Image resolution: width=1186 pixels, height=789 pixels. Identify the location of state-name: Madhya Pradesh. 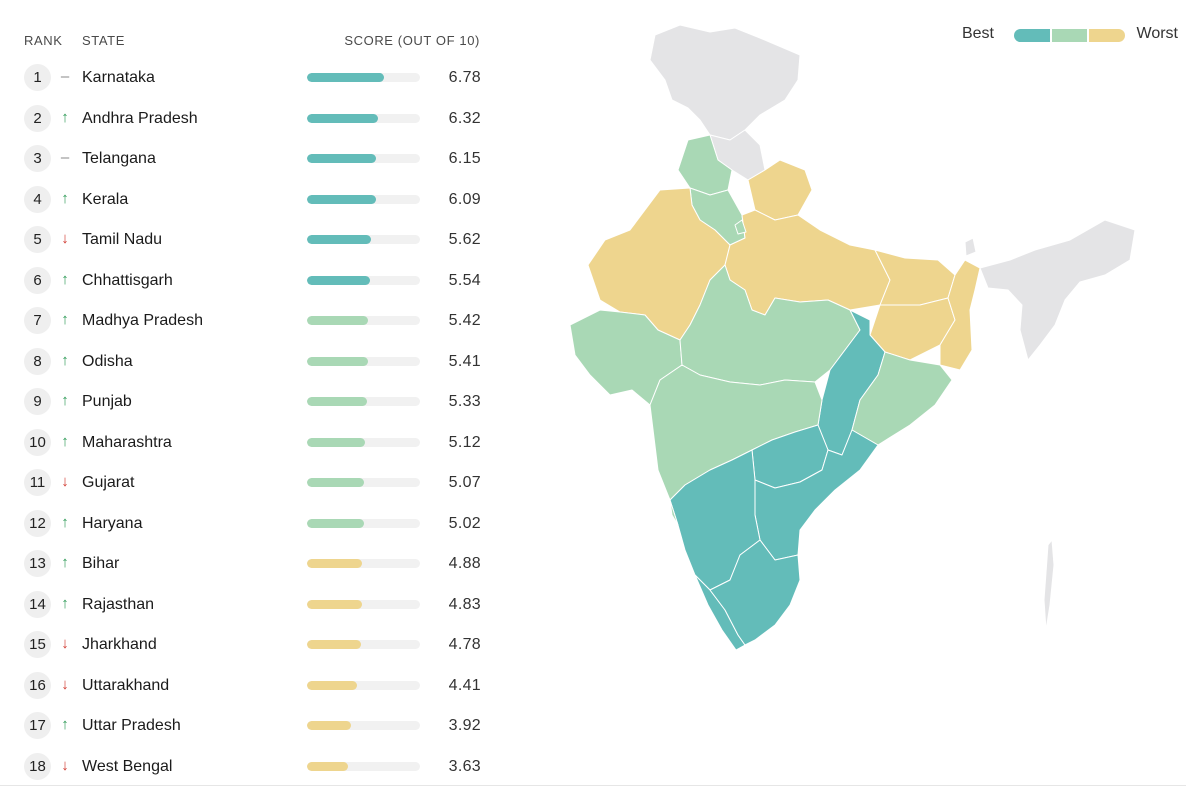
(142, 320).